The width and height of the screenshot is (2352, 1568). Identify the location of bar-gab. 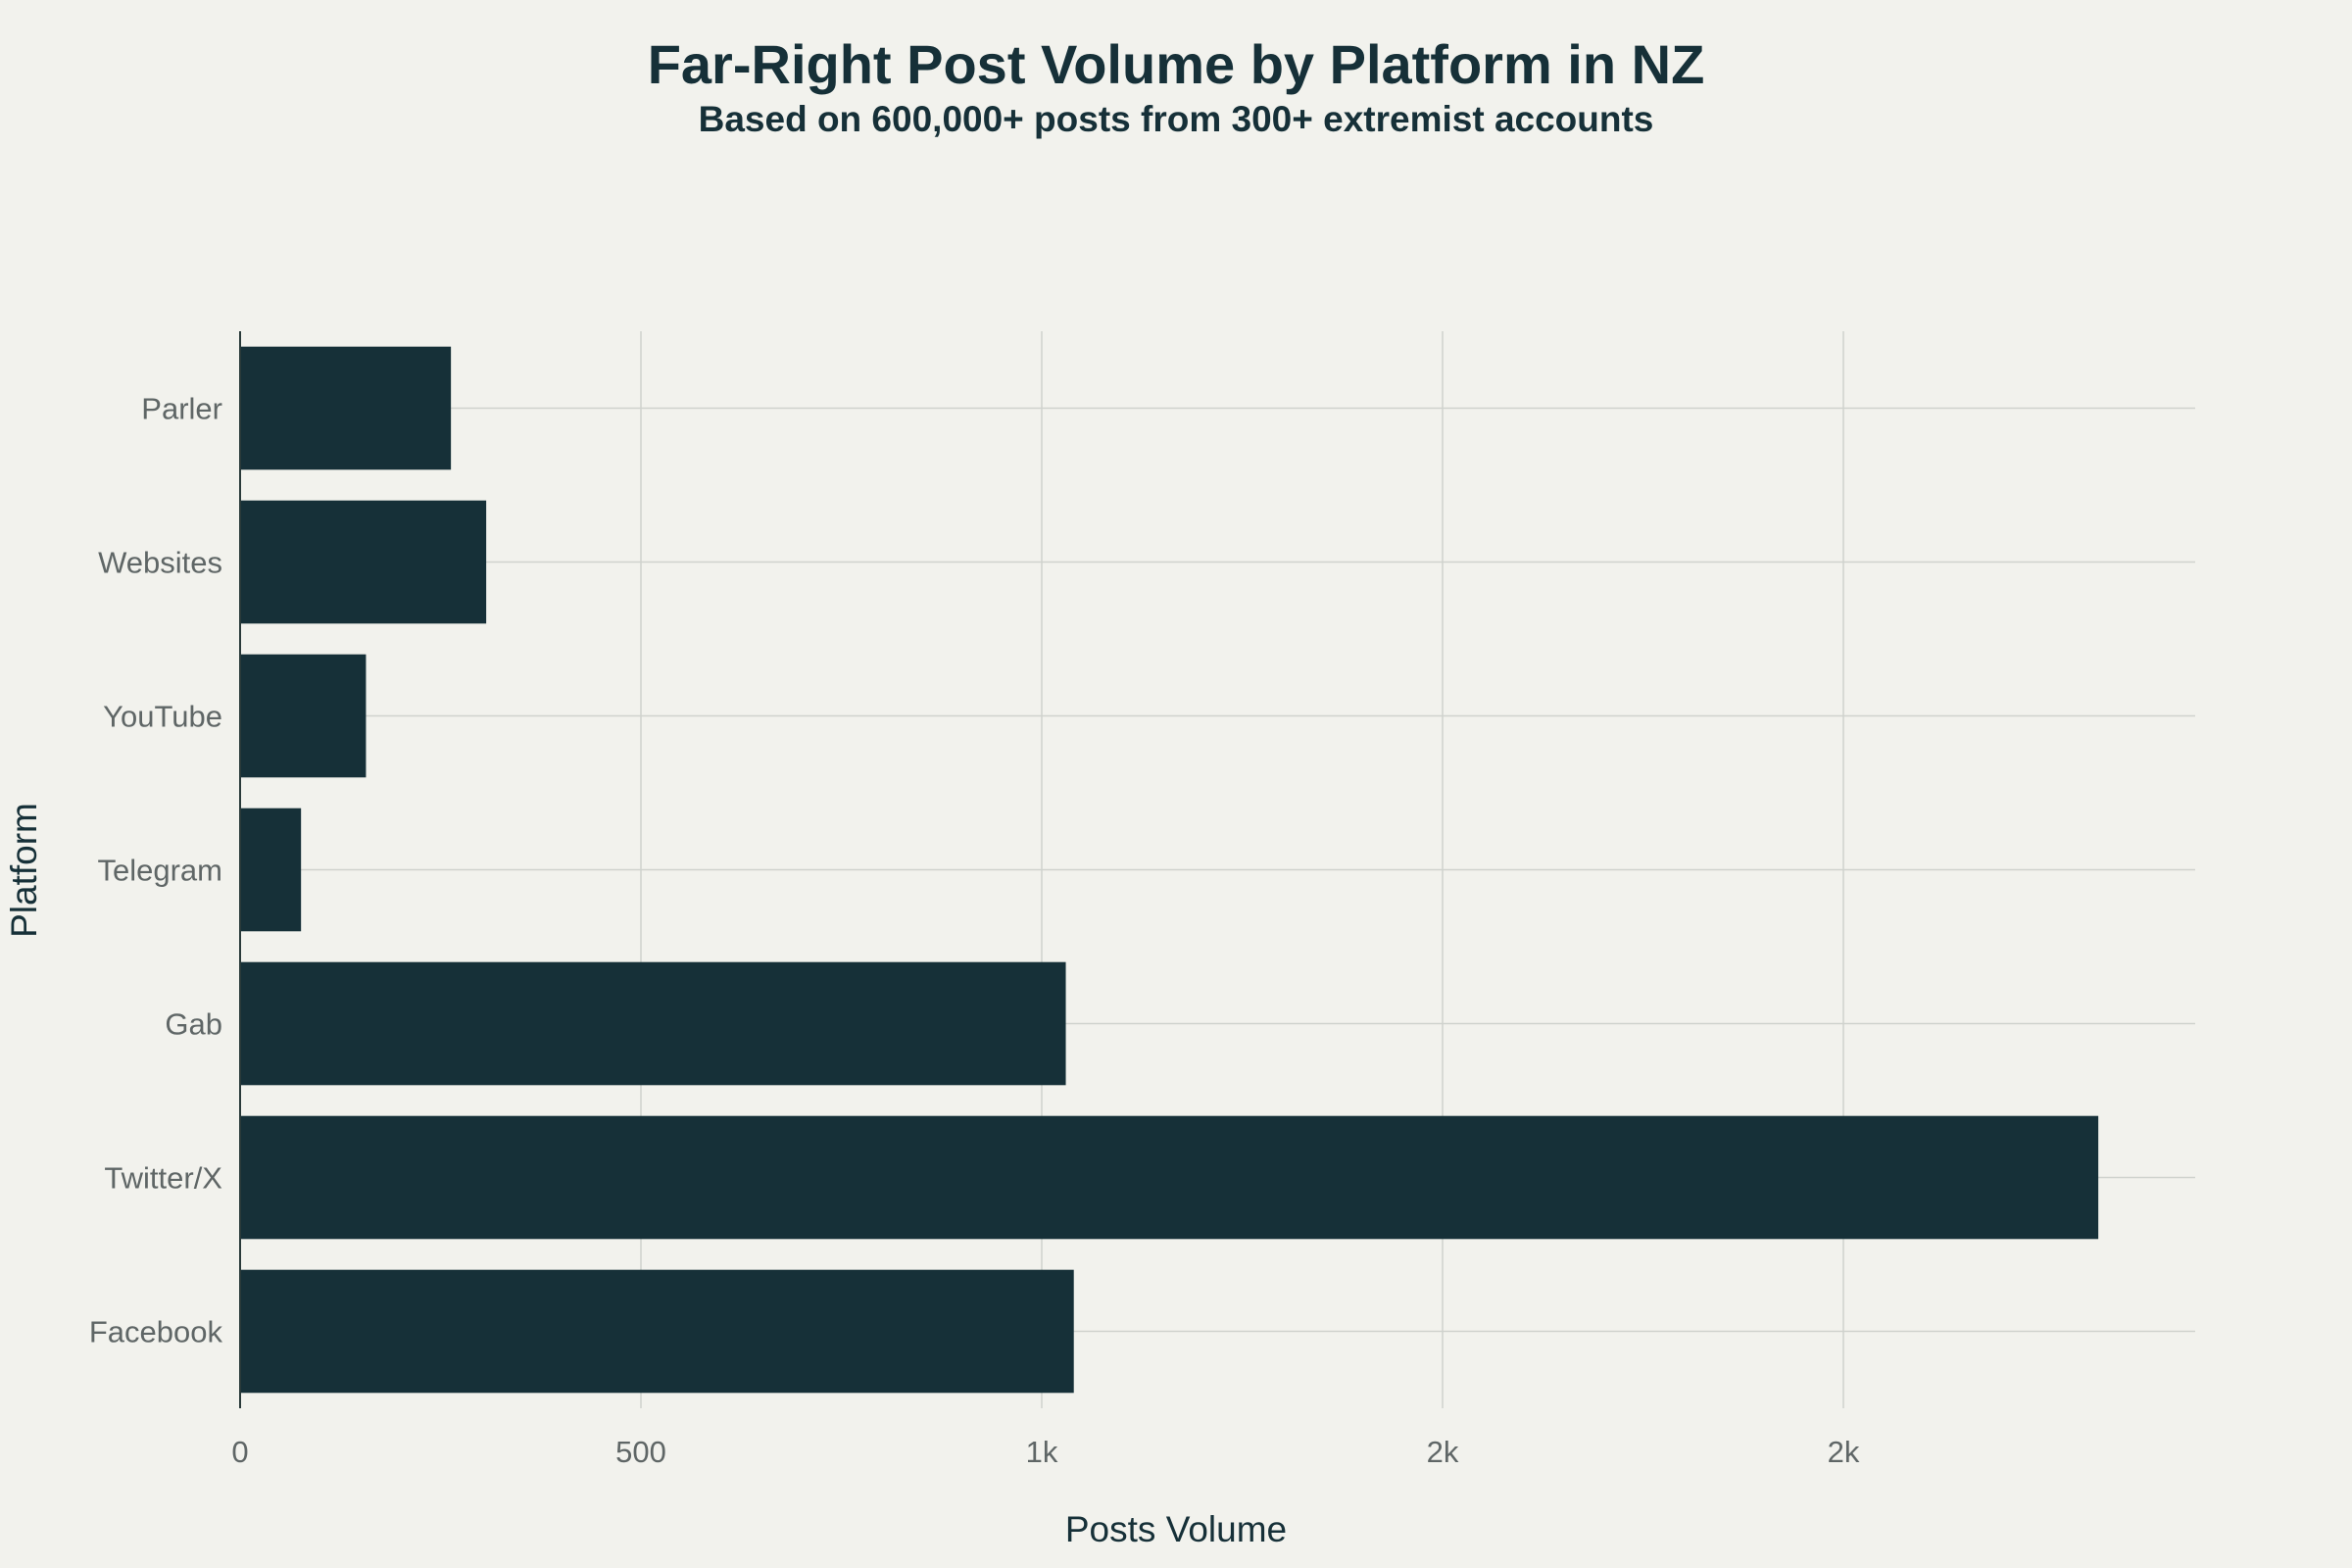
(653, 1023).